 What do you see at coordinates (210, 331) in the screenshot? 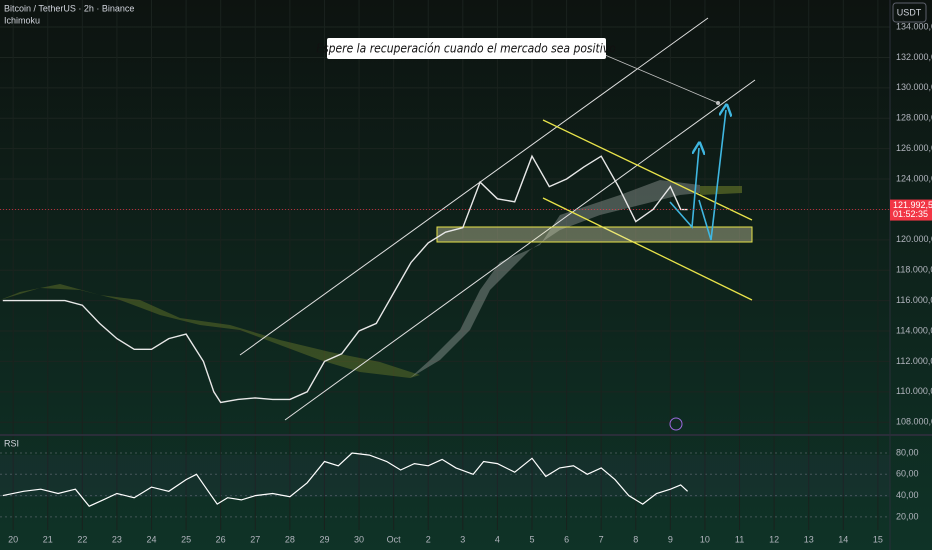
I see `cloud-bull` at bounding box center [210, 331].